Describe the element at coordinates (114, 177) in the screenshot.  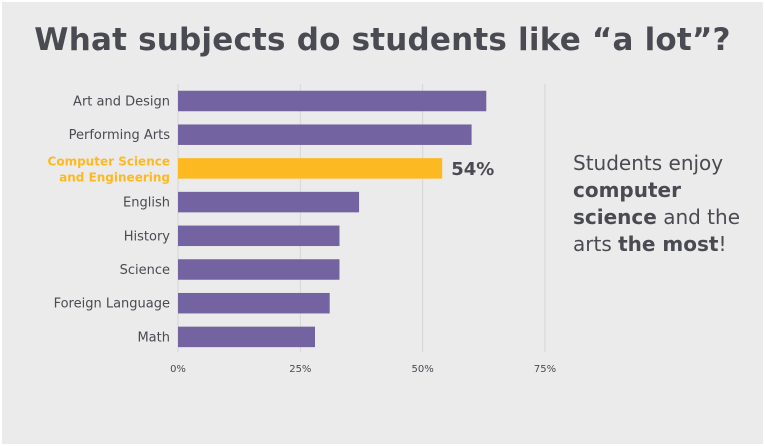
I see `category-label-line: and Engineering` at that location.